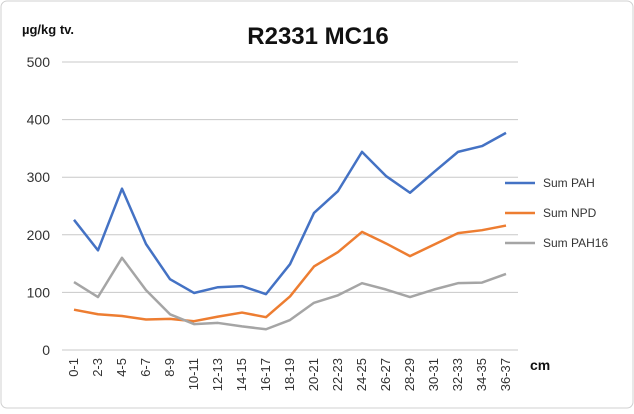  What do you see at coordinates (337, 374) in the screenshot?
I see `x-tick-label: 22-23` at bounding box center [337, 374].